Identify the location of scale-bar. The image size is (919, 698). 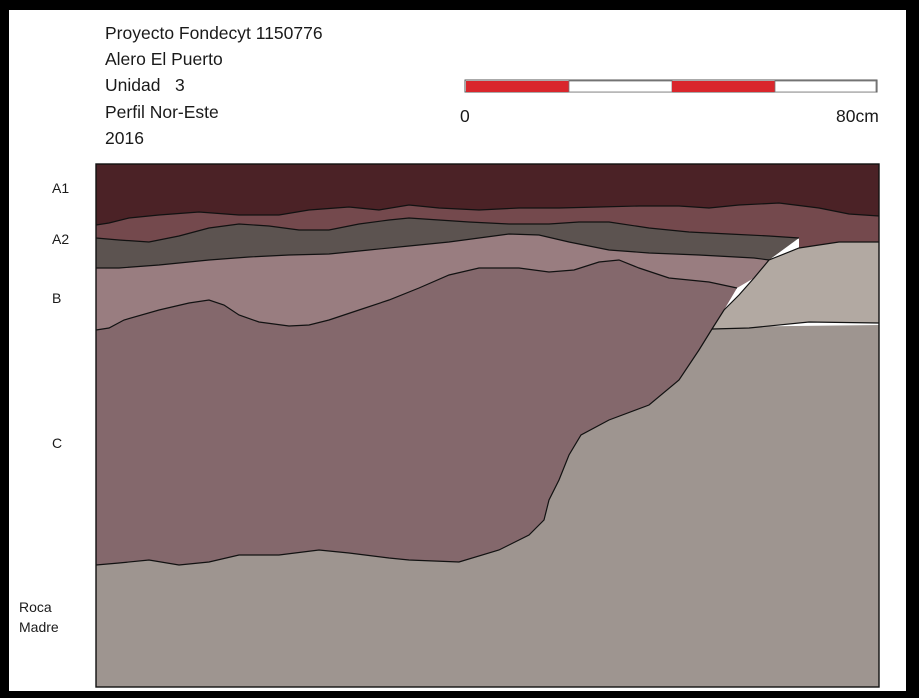
(671, 86).